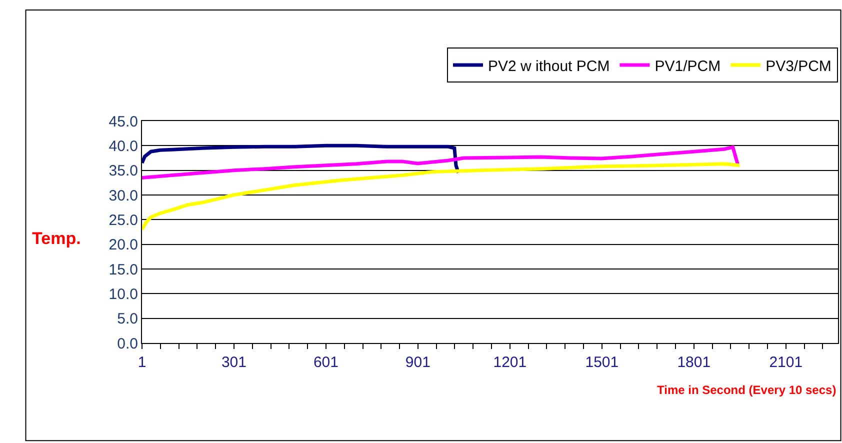 The width and height of the screenshot is (842, 443). Describe the element at coordinates (123, 121) in the screenshot. I see `y-tick-label: 45.0` at that location.